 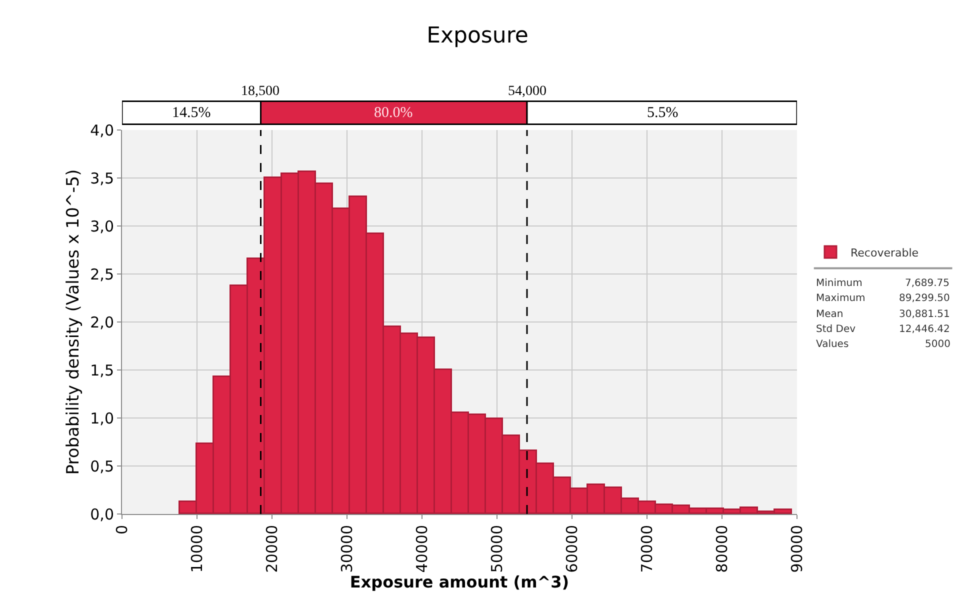 I want to click on text: 5.5%, so click(x=662, y=113).